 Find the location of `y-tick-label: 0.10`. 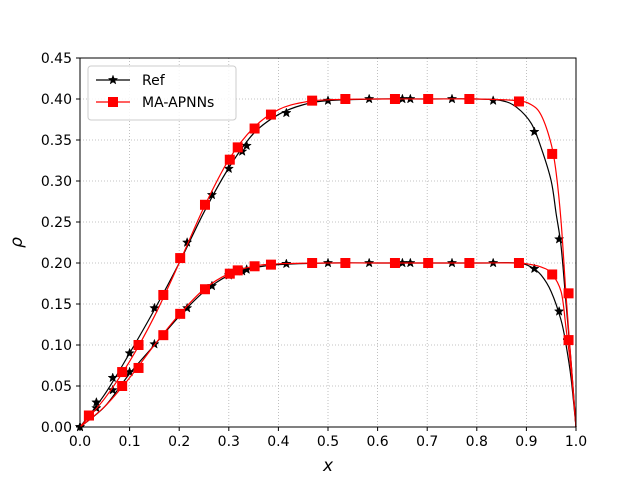

y-tick-label: 0.10 is located at coordinates (56, 346).